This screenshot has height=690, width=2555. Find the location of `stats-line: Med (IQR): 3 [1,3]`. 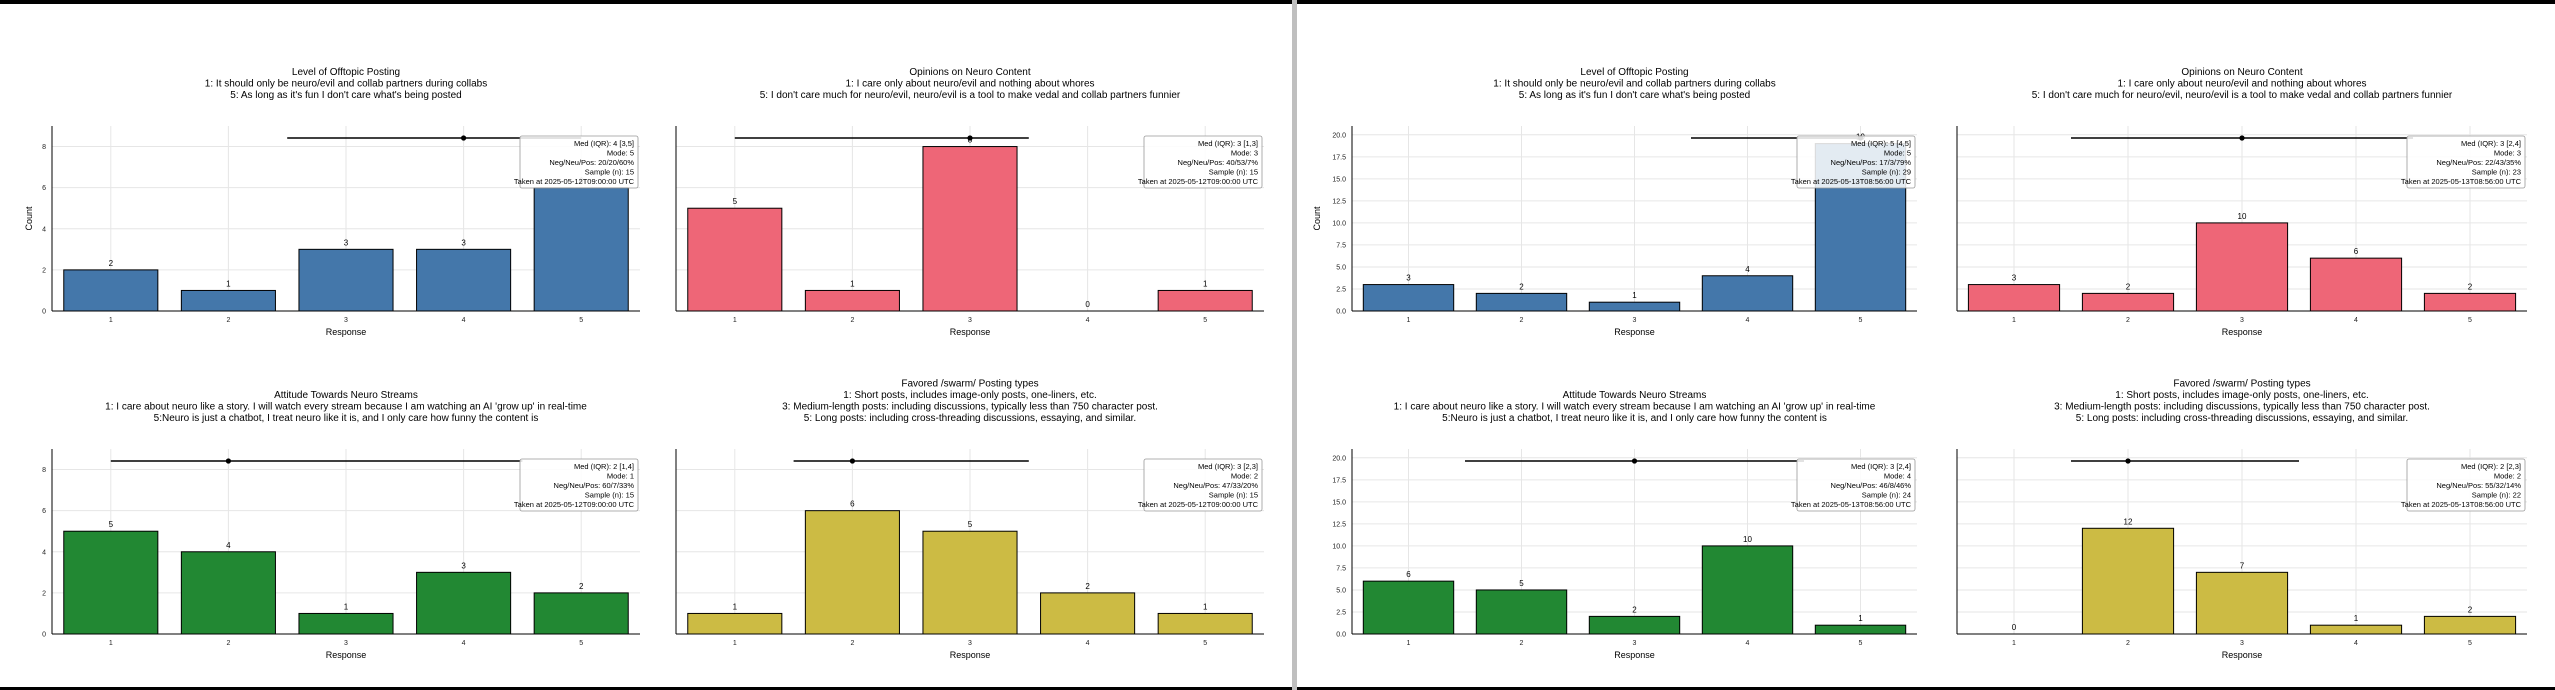

stats-line: Med (IQR): 3 [1,3] is located at coordinates (1228, 143).